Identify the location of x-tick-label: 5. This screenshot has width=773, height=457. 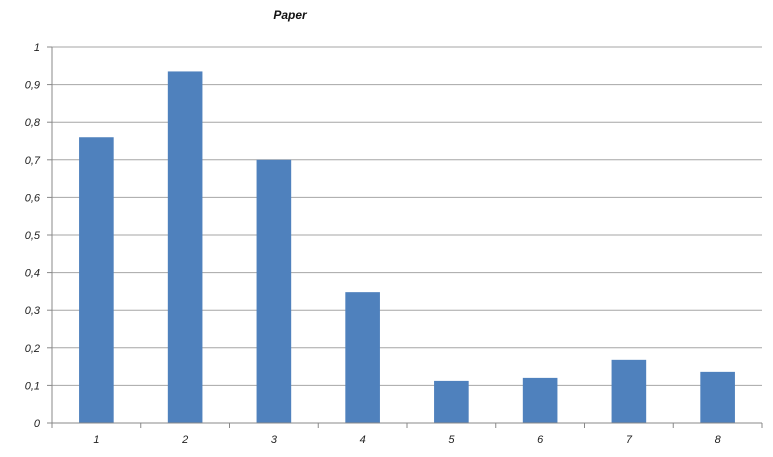
(451, 440).